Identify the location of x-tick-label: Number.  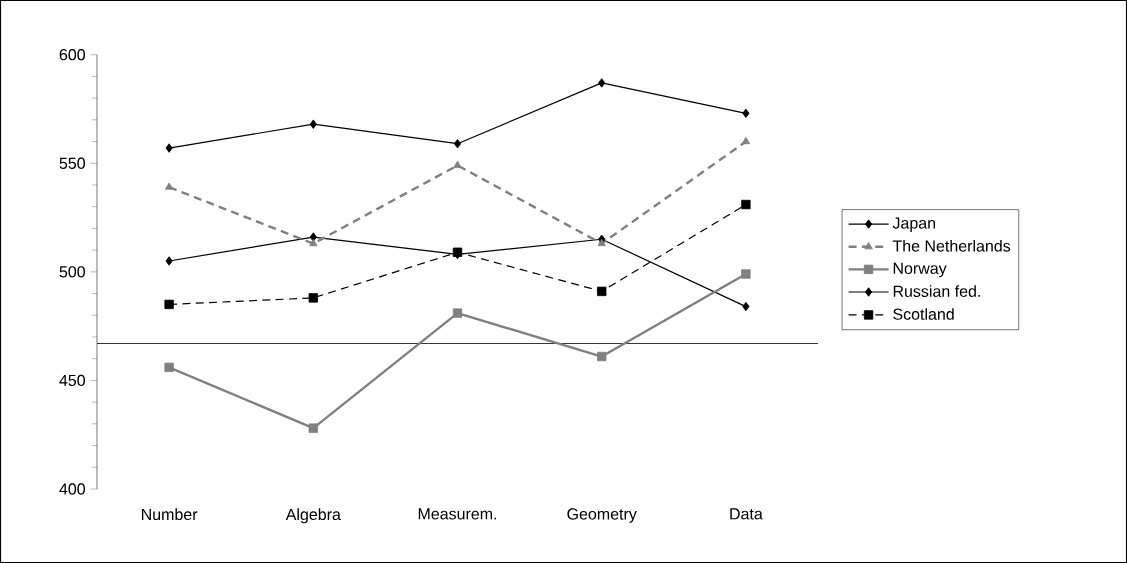
(169, 514).